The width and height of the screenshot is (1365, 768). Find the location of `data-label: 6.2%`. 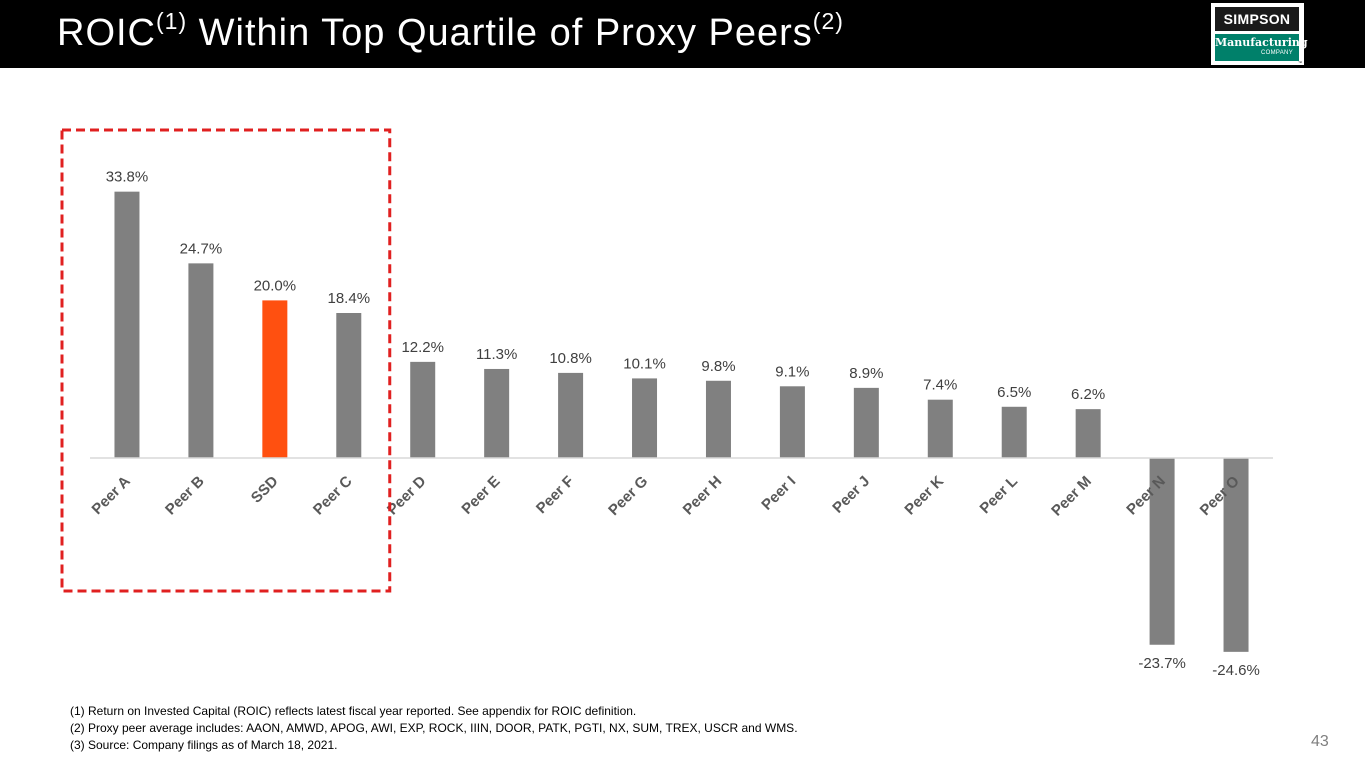

data-label: 6.2% is located at coordinates (1088, 394).